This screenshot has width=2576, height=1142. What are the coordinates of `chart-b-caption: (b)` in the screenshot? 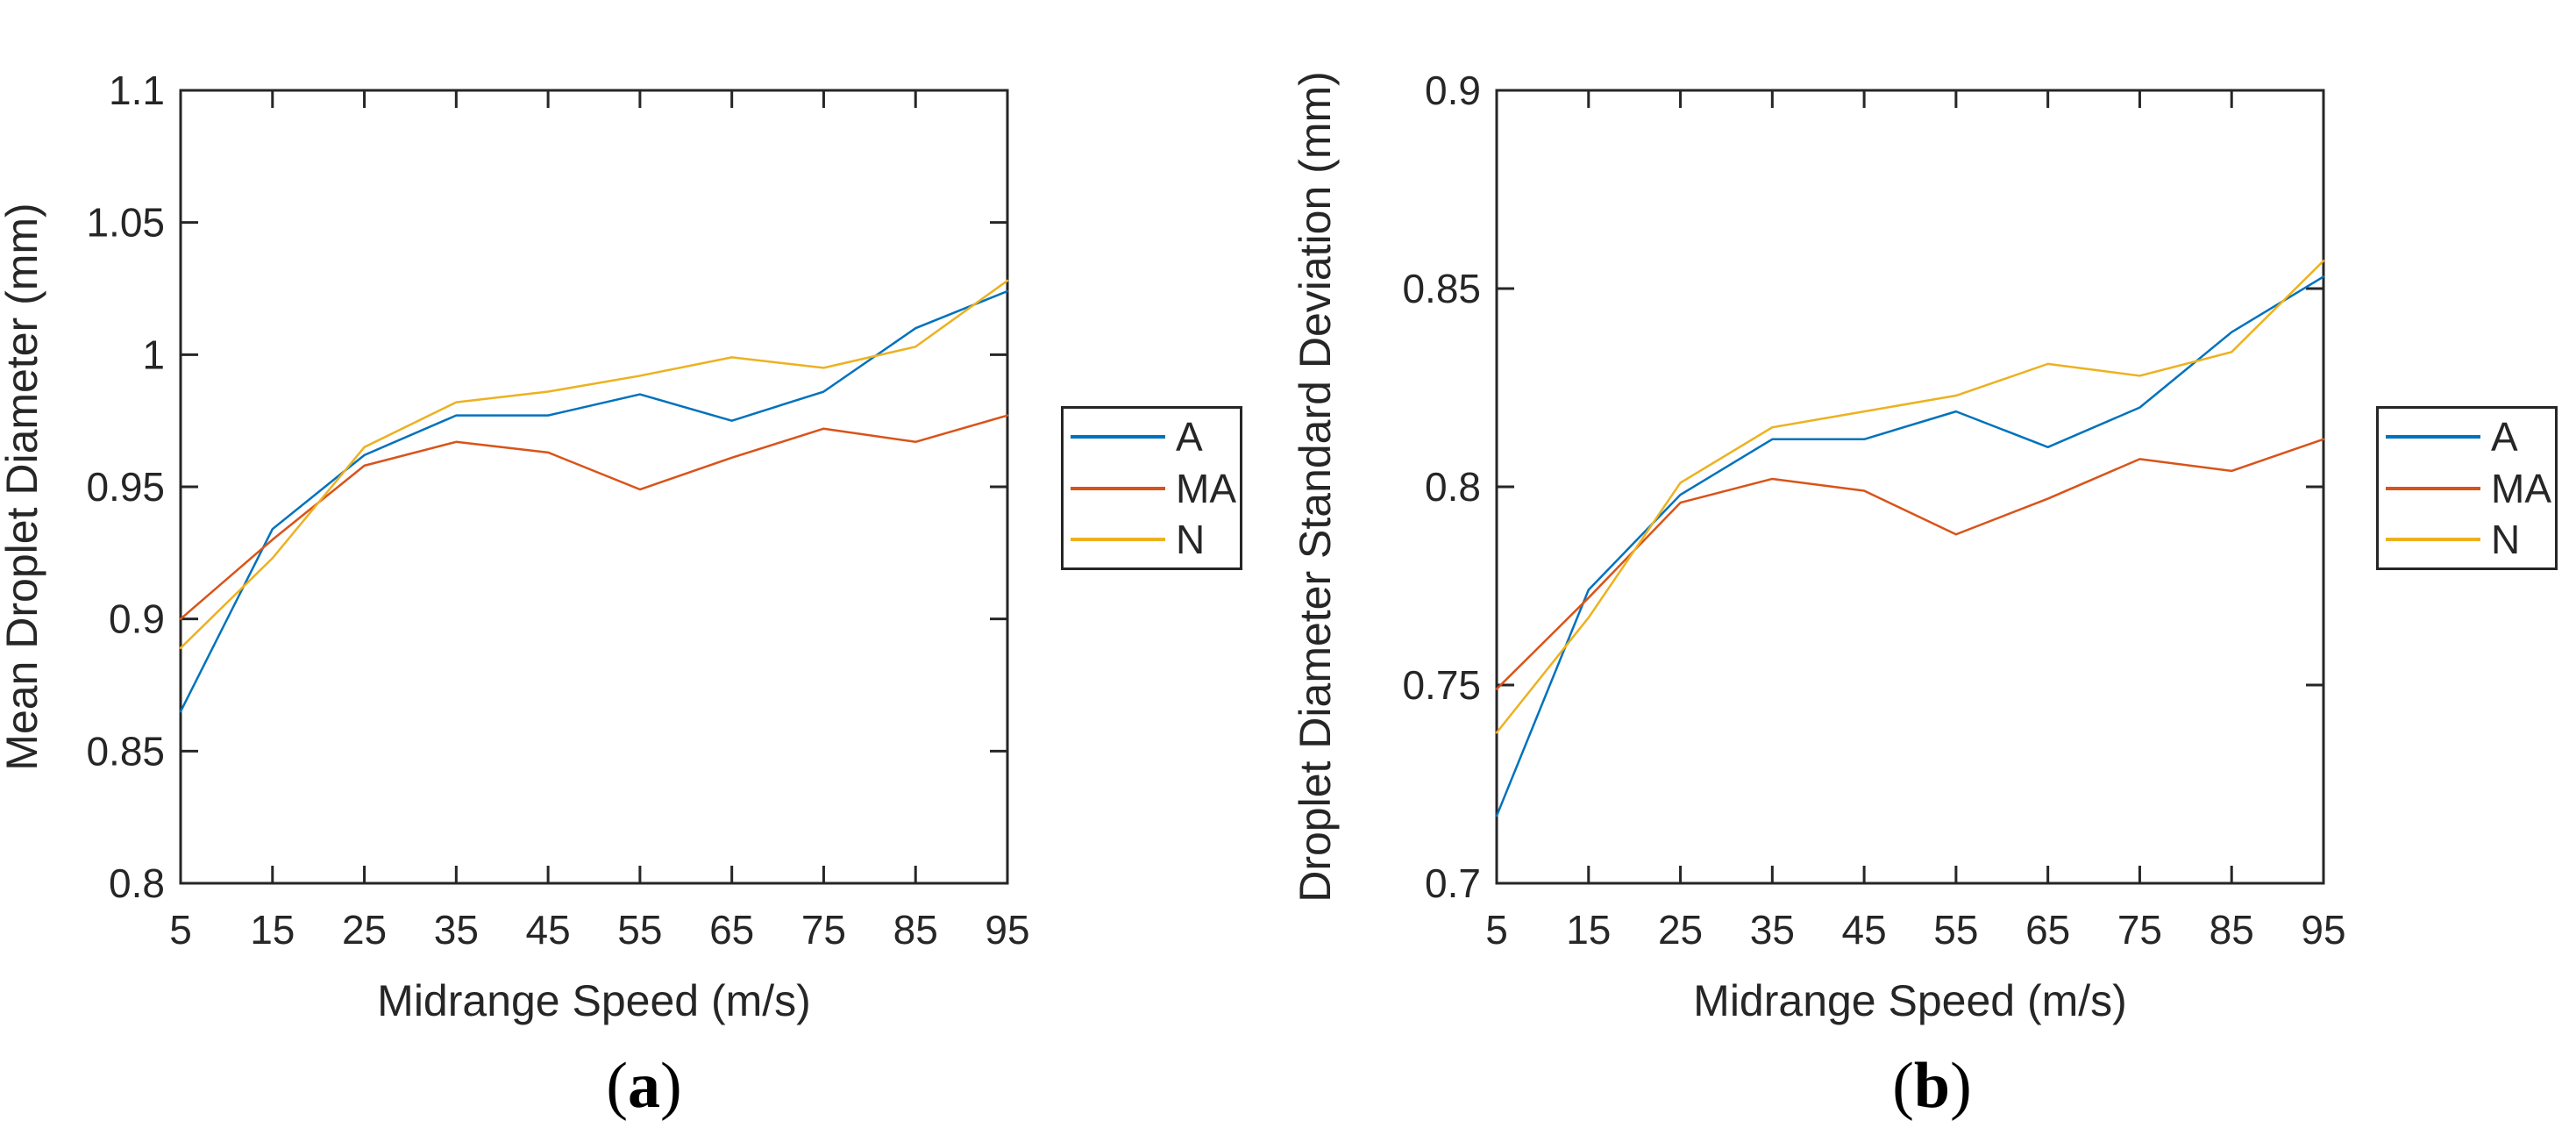 It's located at (1932, 1086).